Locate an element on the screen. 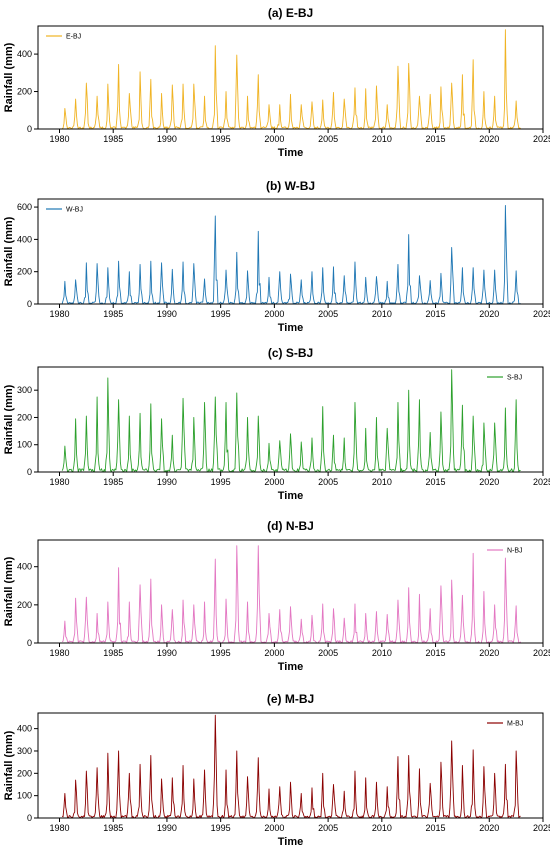 The image size is (550, 847). y-tick-label: 600 is located at coordinates (24, 207).